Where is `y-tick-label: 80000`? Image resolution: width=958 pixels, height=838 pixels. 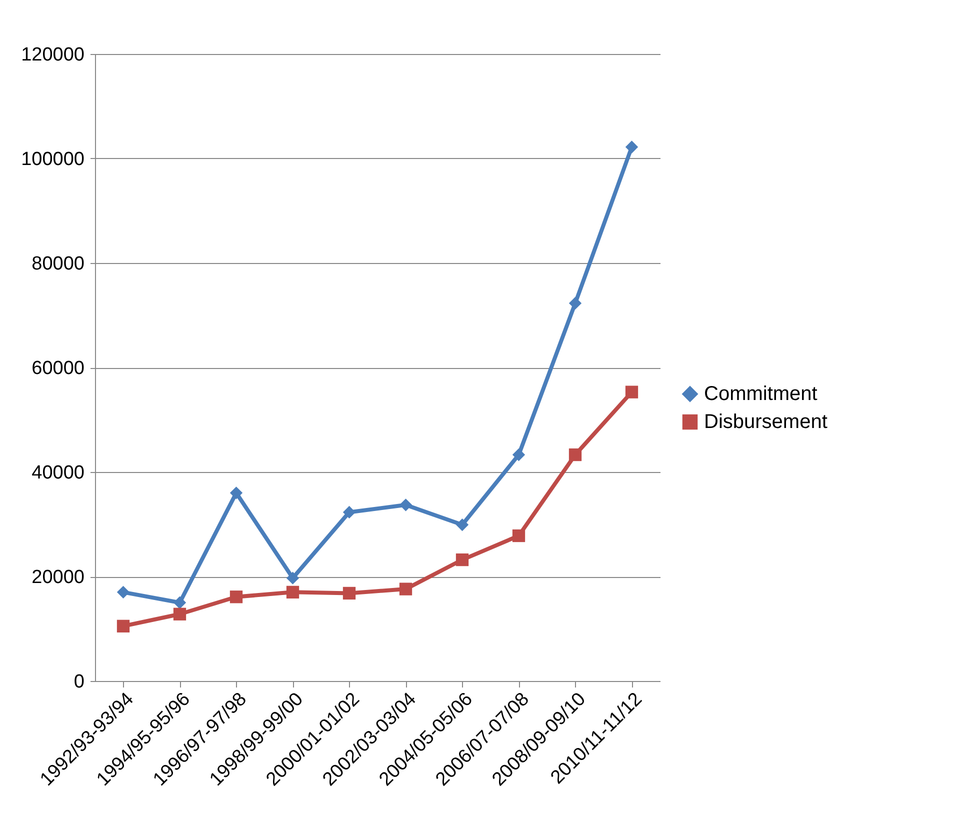 y-tick-label: 80000 is located at coordinates (58, 264).